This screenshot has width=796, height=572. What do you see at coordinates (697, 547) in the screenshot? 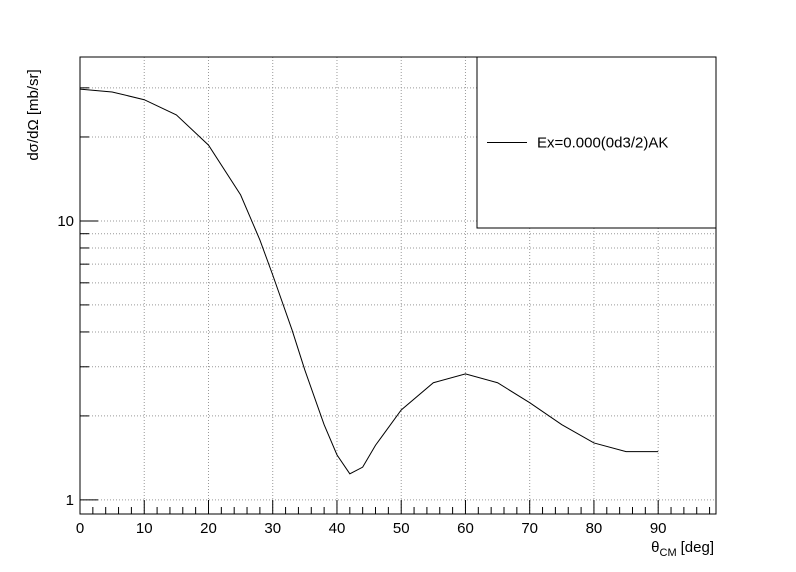
I see `x-label-unit: [deg]` at bounding box center [697, 547].